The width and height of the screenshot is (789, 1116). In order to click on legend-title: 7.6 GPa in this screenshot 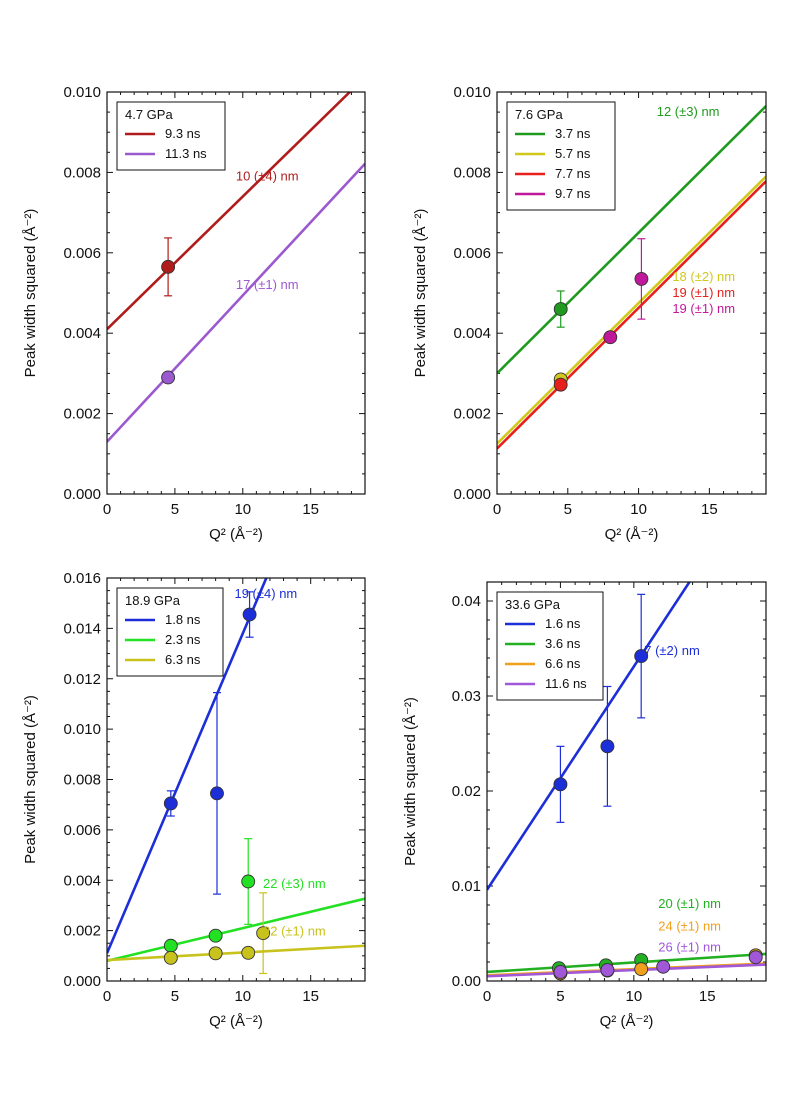, I will do `click(539, 114)`.